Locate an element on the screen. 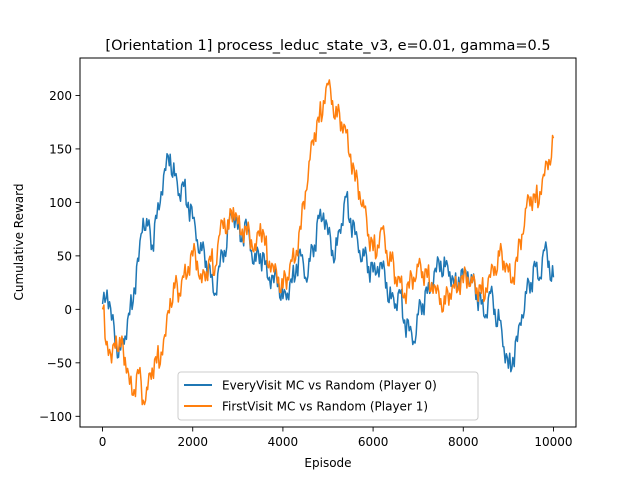 The image size is (640, 480). y-axis-label: Cumulative Reward is located at coordinates (19, 242).